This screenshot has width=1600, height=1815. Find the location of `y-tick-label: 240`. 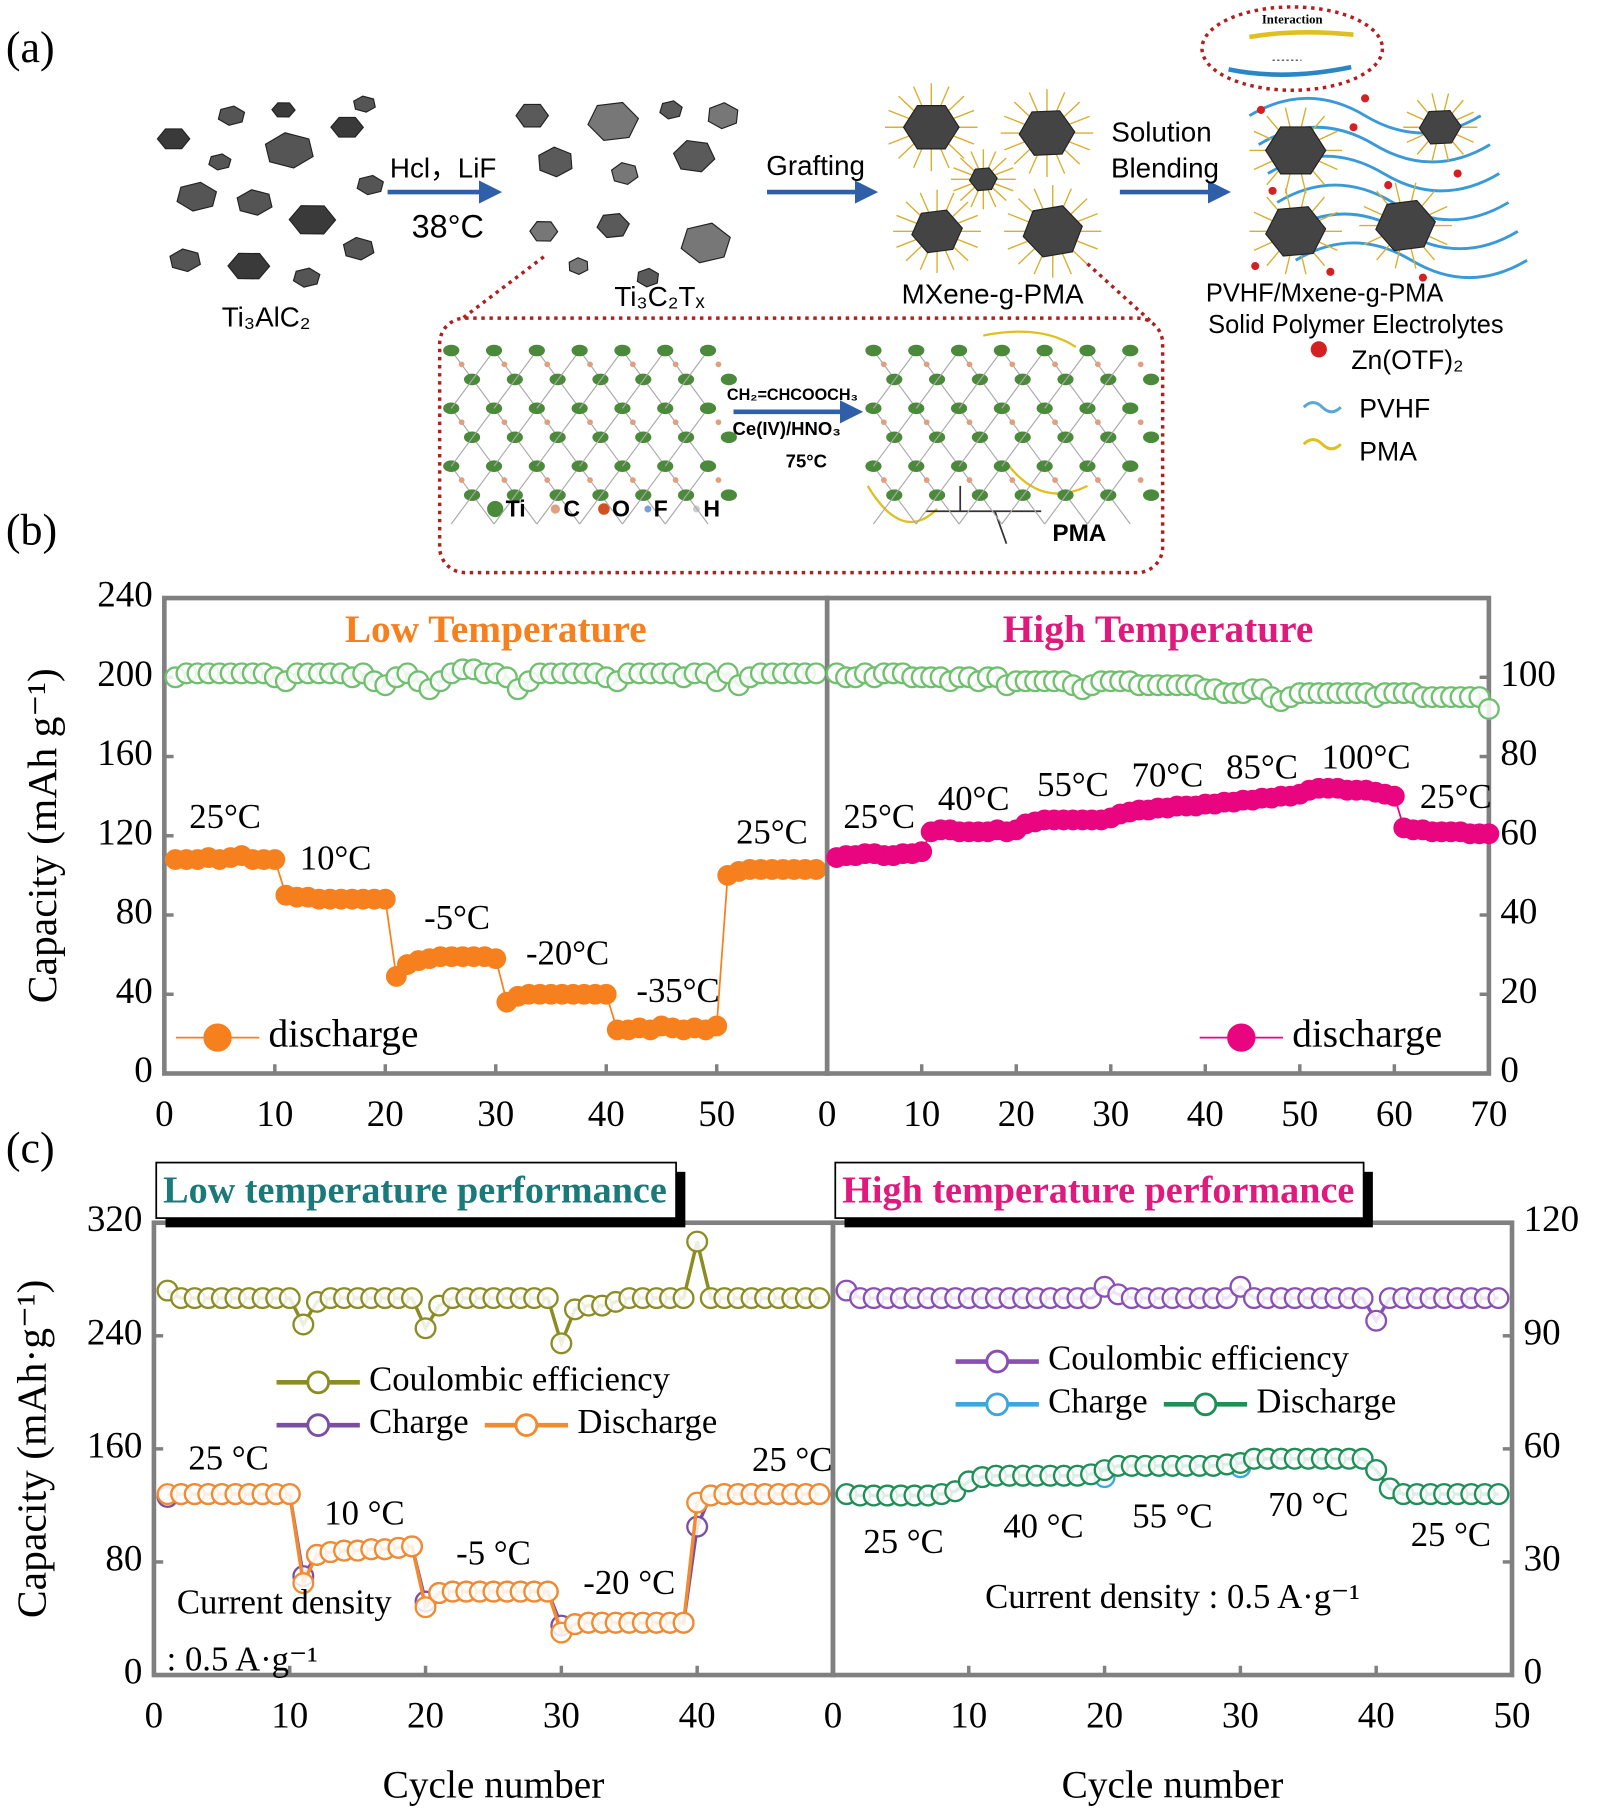

y-tick-label: 240 is located at coordinates (114, 1332).